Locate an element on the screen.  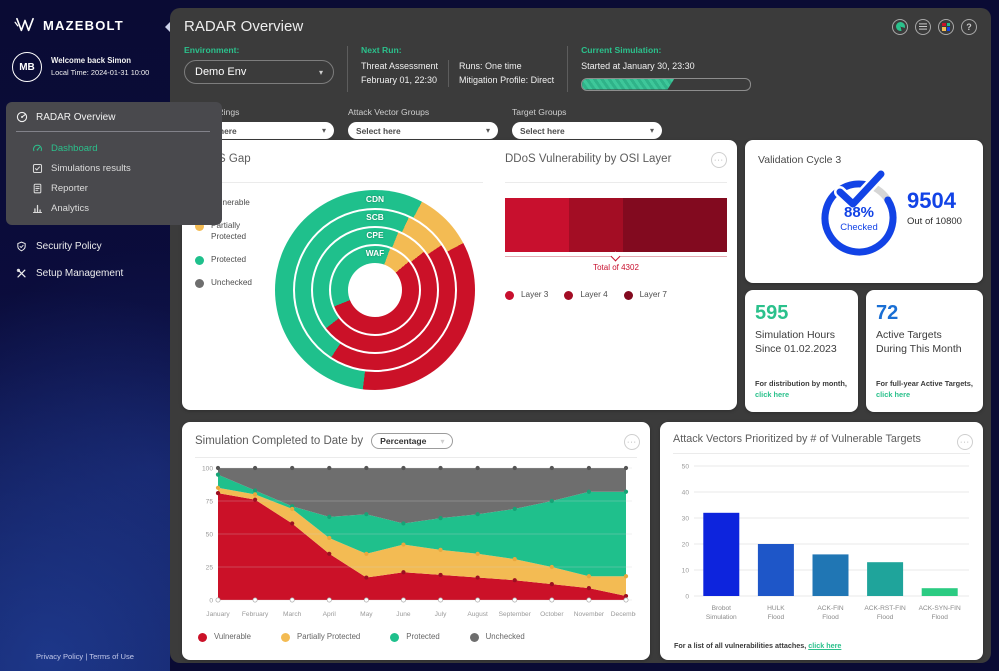
osi-legend: Layer 3 Layer 4 Layer 7 is located at coordinates (586, 295).